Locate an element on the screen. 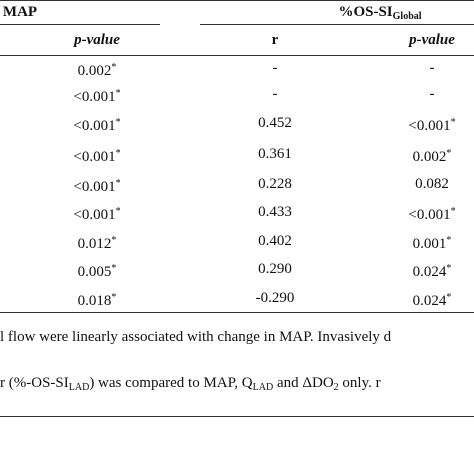 Image resolution: width=474 pixels, height=474 pixels. cell: 0.402 is located at coordinates (275, 241).